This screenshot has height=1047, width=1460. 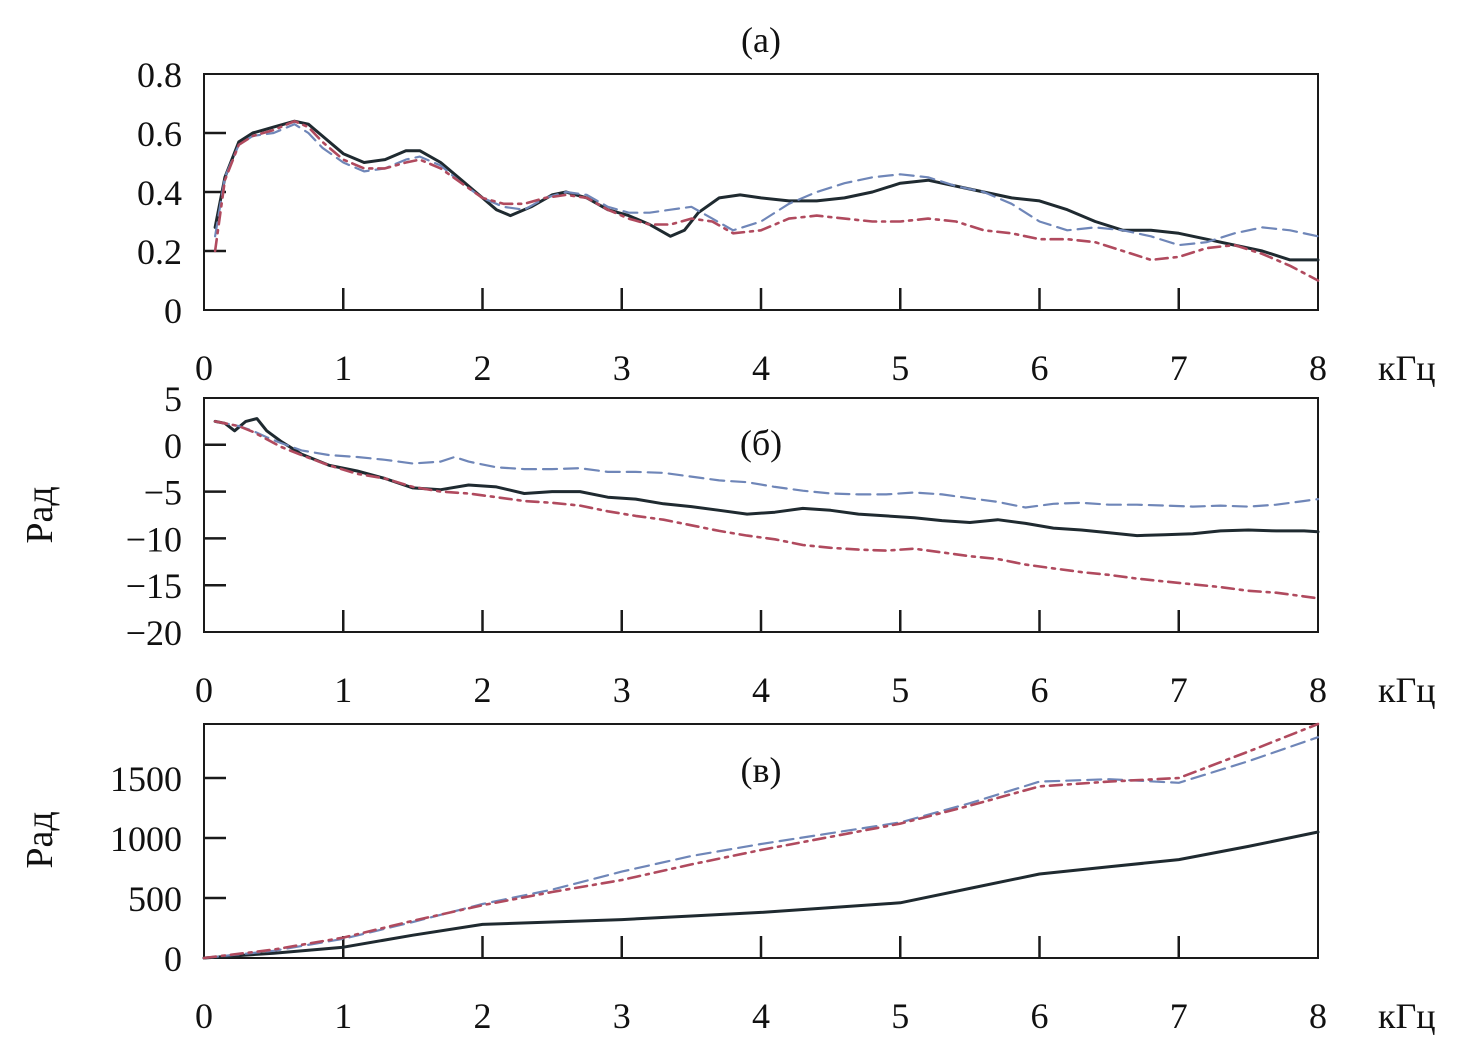 I want to click on y-tick-label: −10, so click(x=154, y=539).